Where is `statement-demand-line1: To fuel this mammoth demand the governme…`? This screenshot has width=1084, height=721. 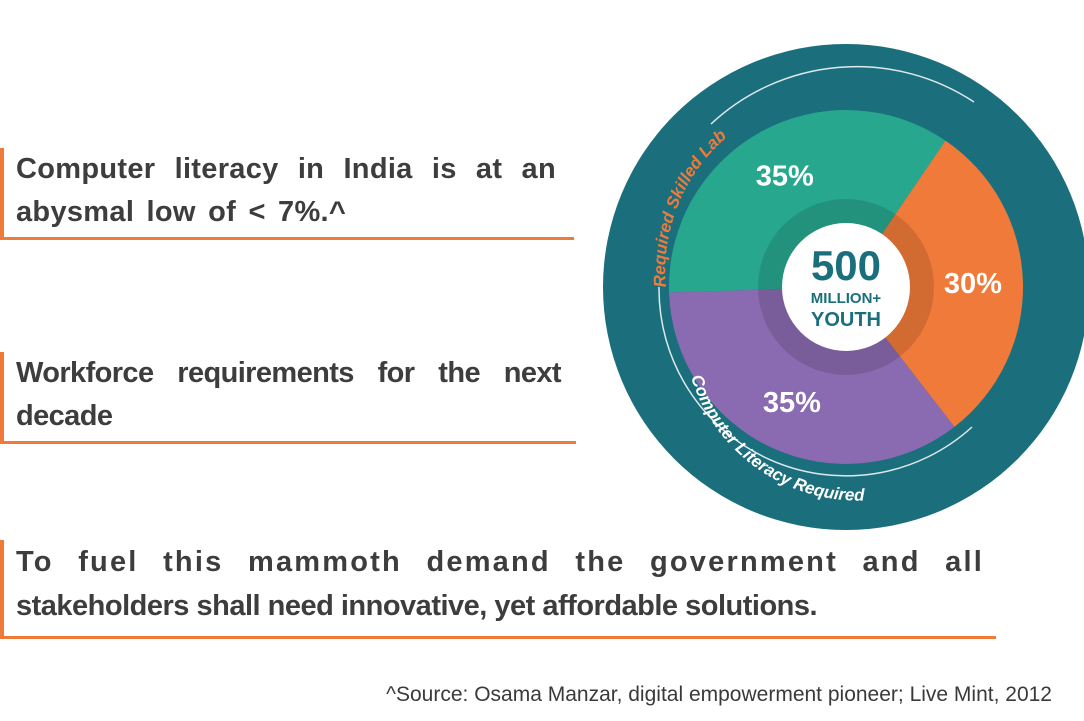
statement-demand-line1: To fuel this mammoth demand the governme… is located at coordinates (500, 562).